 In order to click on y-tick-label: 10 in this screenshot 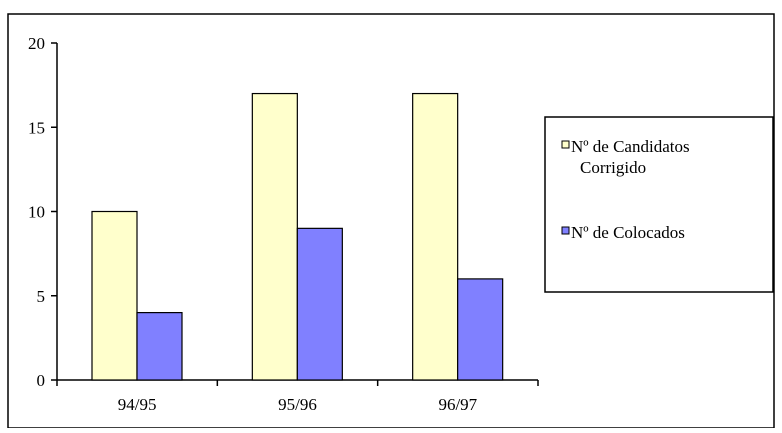, I will do `click(36, 212)`.